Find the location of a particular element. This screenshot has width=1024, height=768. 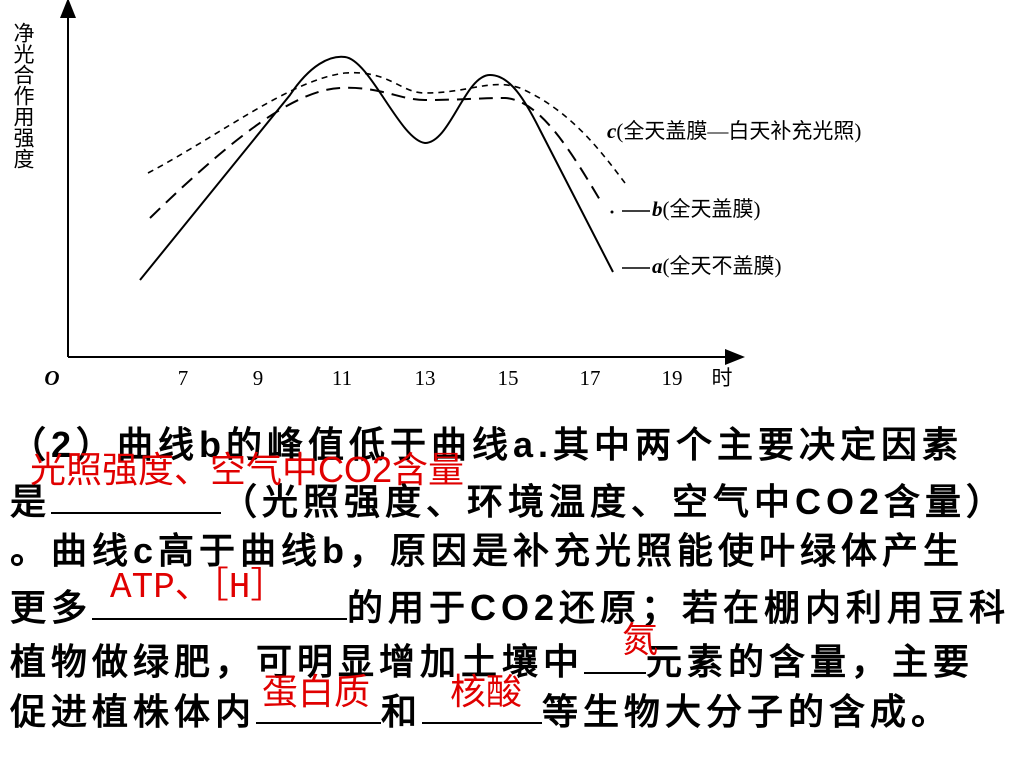

curve-b is located at coordinates (375, 152).